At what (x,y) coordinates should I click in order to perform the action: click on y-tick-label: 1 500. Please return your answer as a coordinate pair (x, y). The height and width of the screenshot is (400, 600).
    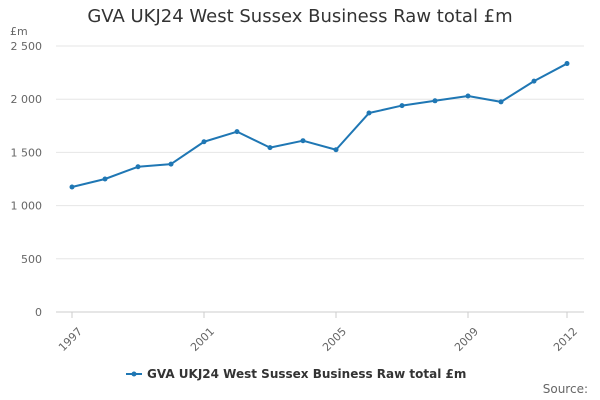
    Looking at the image, I should click on (27, 152).